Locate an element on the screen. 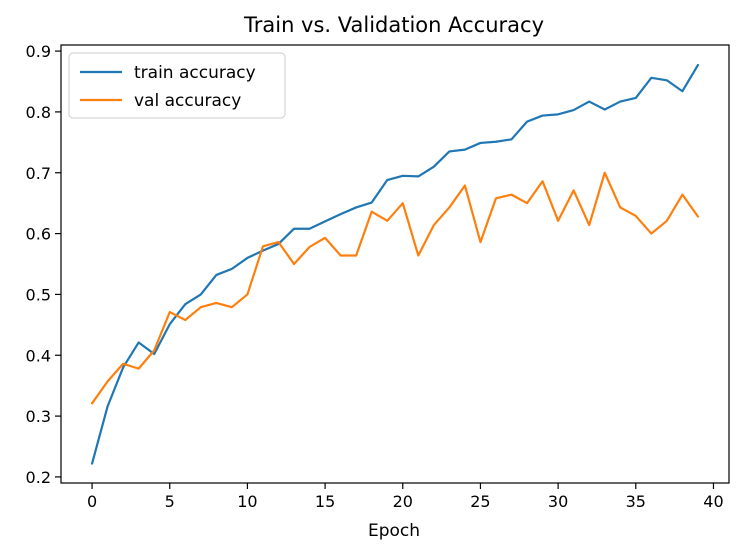 The image size is (744, 554). x-axis-label: Epoch is located at coordinates (394, 531).